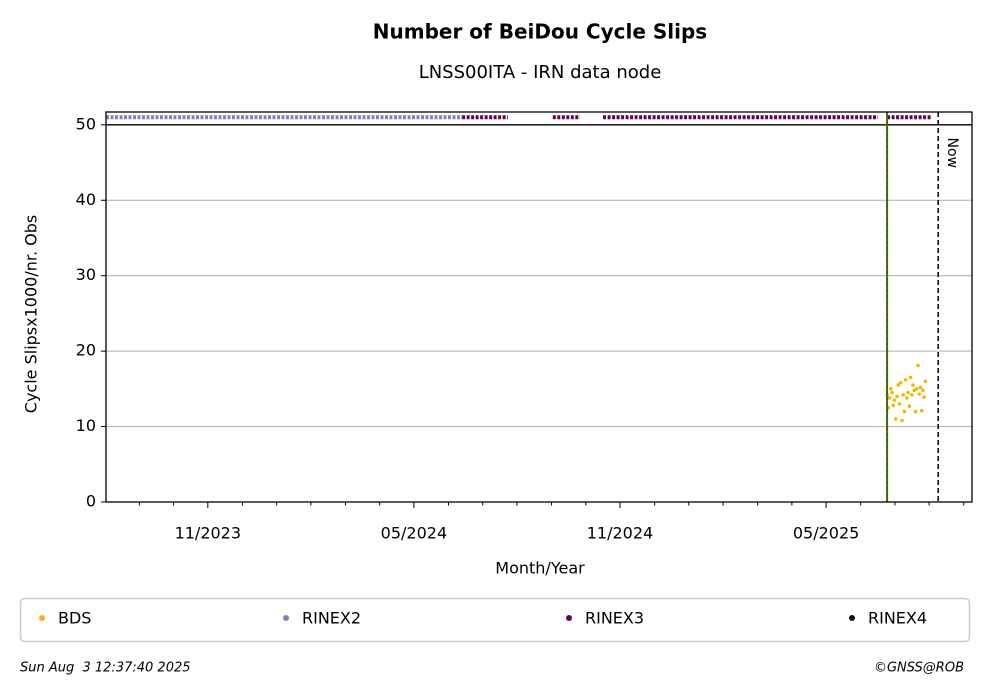  Describe the element at coordinates (620, 533) in the screenshot. I see `x-tick-label: 11/2024` at that location.